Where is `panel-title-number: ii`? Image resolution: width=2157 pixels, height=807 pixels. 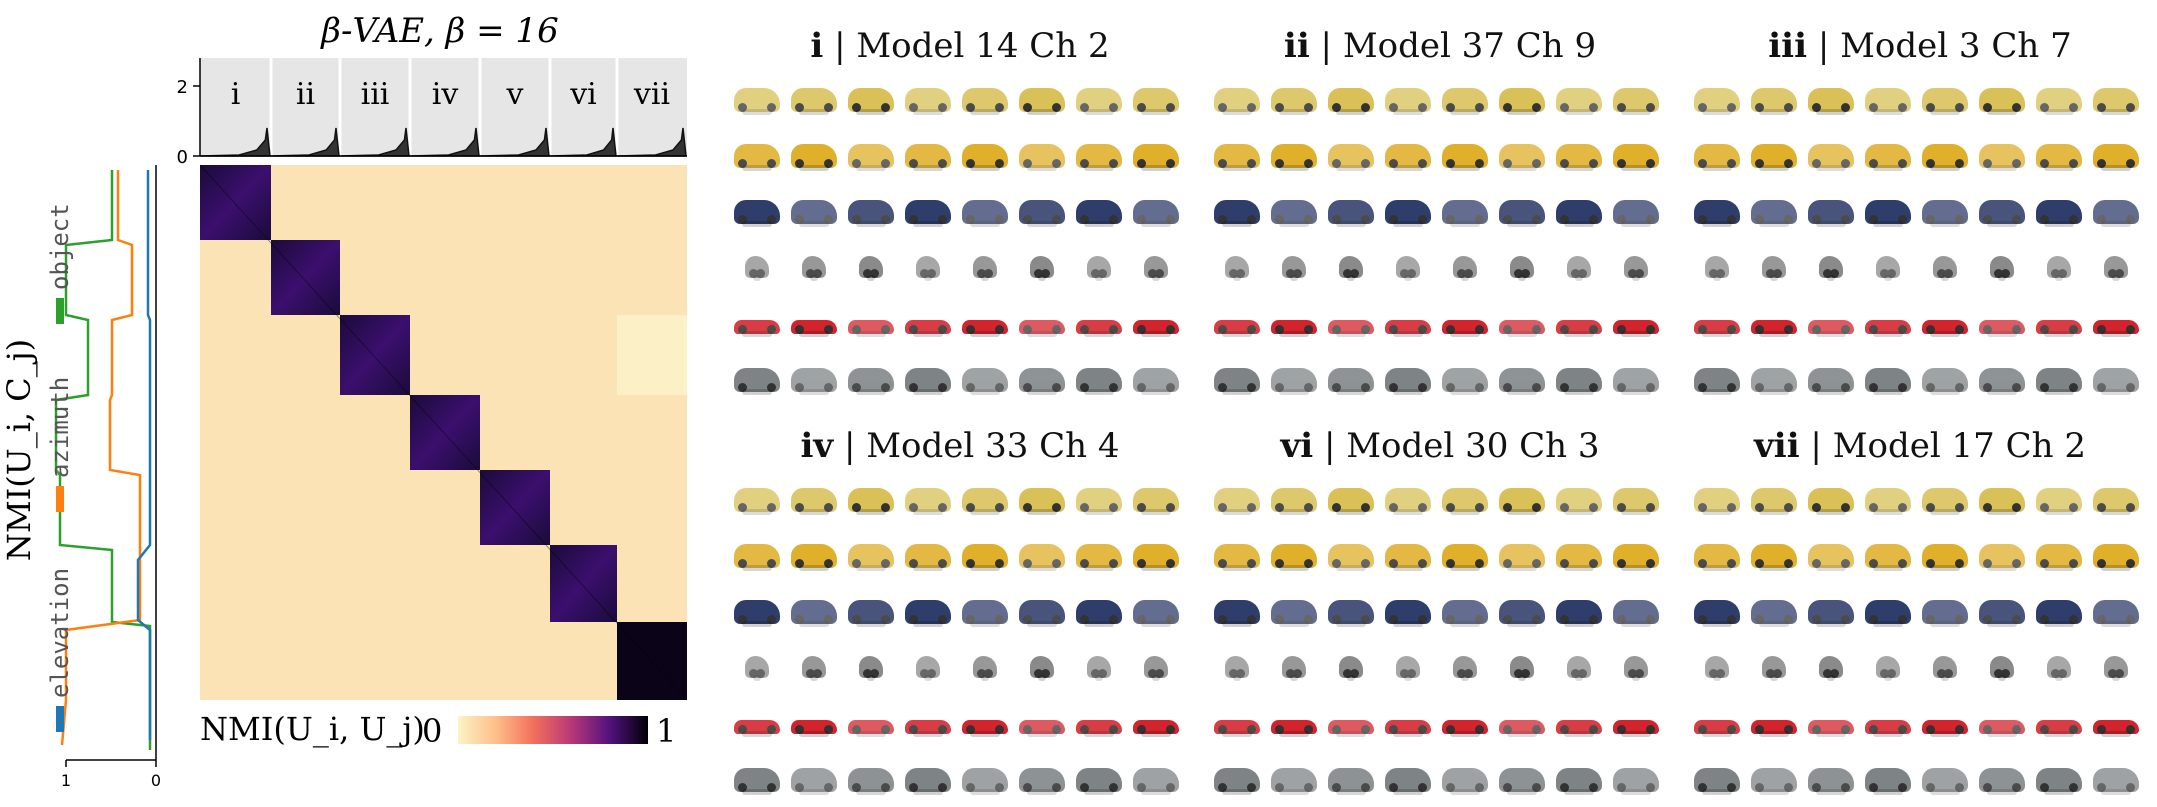 panel-title-number: ii is located at coordinates (1296, 46).